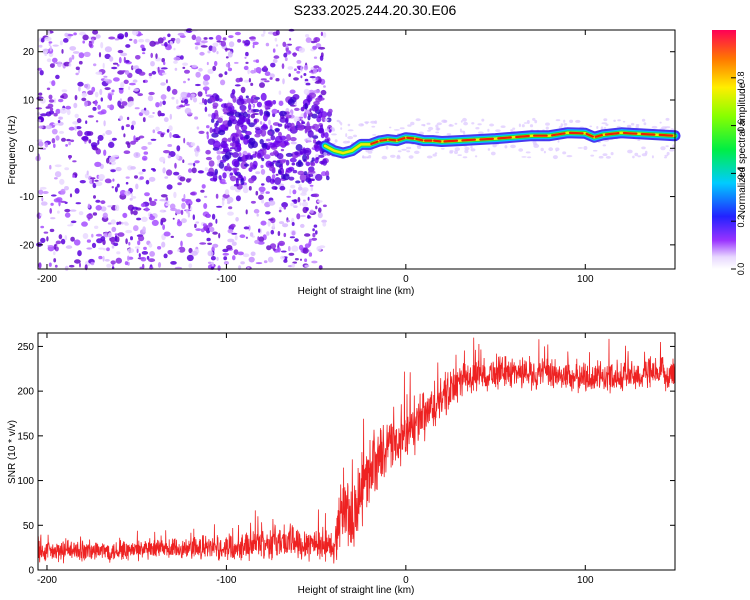 The height and width of the screenshot is (600, 750). Describe the element at coordinates (31, 149) in the screenshot. I see `spectrogram-y-tick-label: 0` at that location.